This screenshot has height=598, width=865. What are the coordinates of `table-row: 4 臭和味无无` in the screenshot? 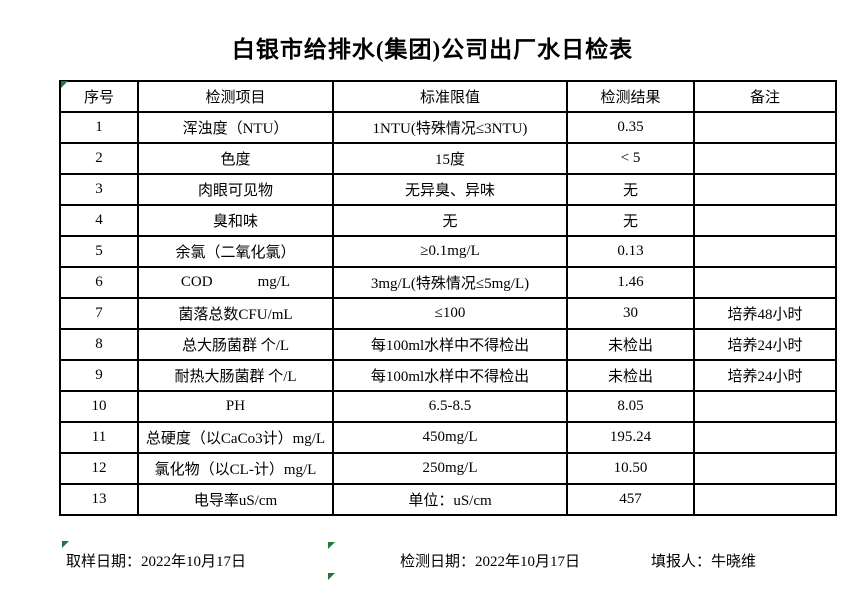 It's located at (448, 220).